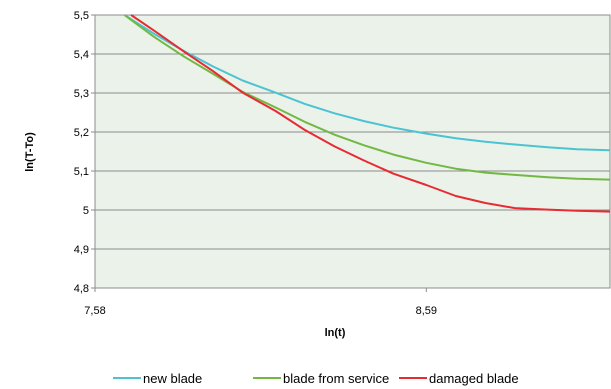  I want to click on y-tick-label: 5,1, so click(81, 172).